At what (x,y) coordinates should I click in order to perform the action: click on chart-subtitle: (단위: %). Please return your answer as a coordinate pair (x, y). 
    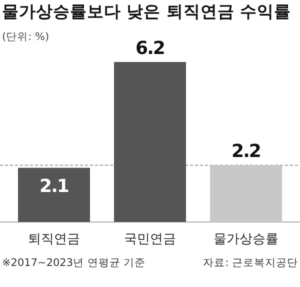
    Looking at the image, I should click on (26, 37).